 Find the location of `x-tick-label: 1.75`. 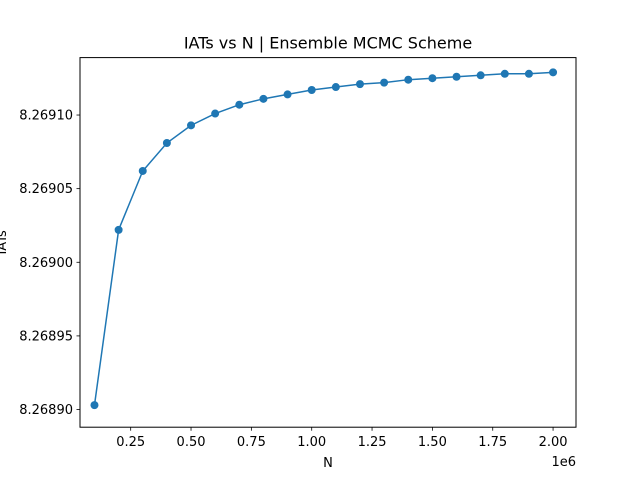

x-tick-label: 1.75 is located at coordinates (492, 442).